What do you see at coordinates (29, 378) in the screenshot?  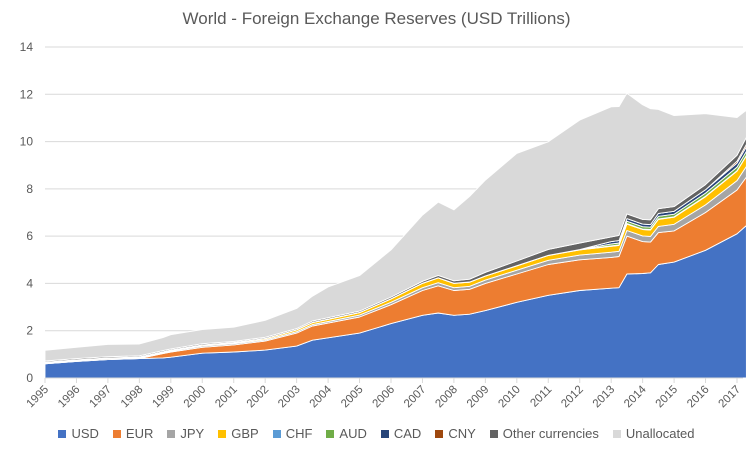 I see `y-tick-label: 0` at bounding box center [29, 378].